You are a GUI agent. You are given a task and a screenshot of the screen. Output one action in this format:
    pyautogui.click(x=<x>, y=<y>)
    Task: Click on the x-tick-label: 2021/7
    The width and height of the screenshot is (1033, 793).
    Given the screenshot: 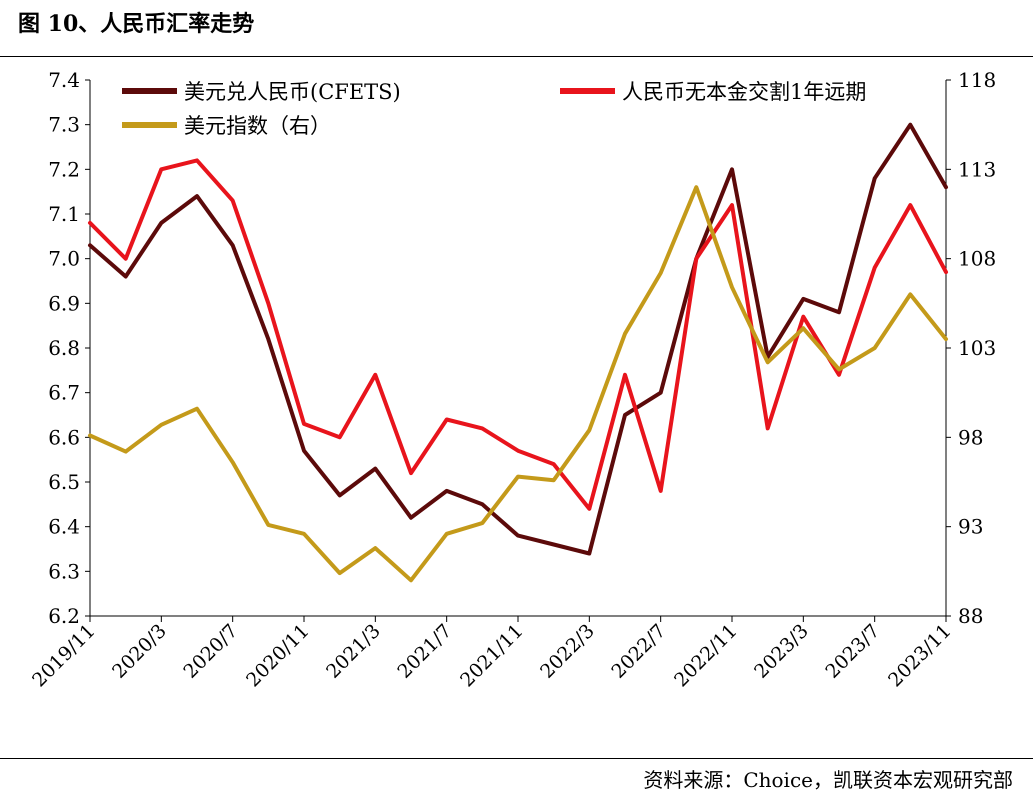 What is the action you would take?
    pyautogui.click(x=424, y=651)
    